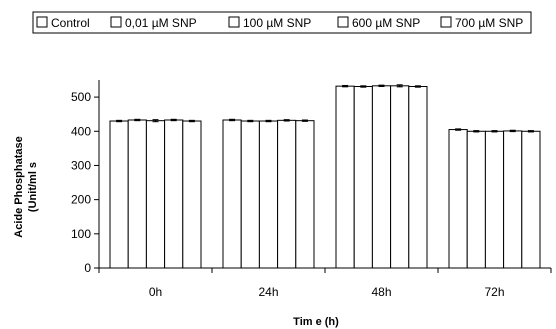 This screenshot has width=556, height=329. Describe the element at coordinates (325, 283) in the screenshot. I see `x-axis: 0h 24h 48h 72h` at that location.